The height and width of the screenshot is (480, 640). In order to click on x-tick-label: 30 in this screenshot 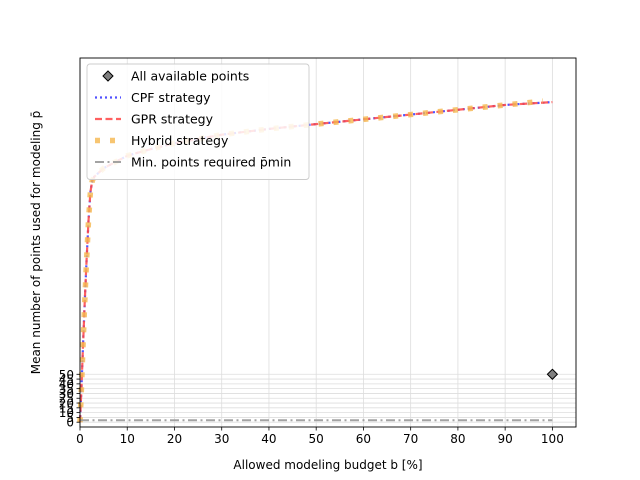, I will do `click(221, 439)`.